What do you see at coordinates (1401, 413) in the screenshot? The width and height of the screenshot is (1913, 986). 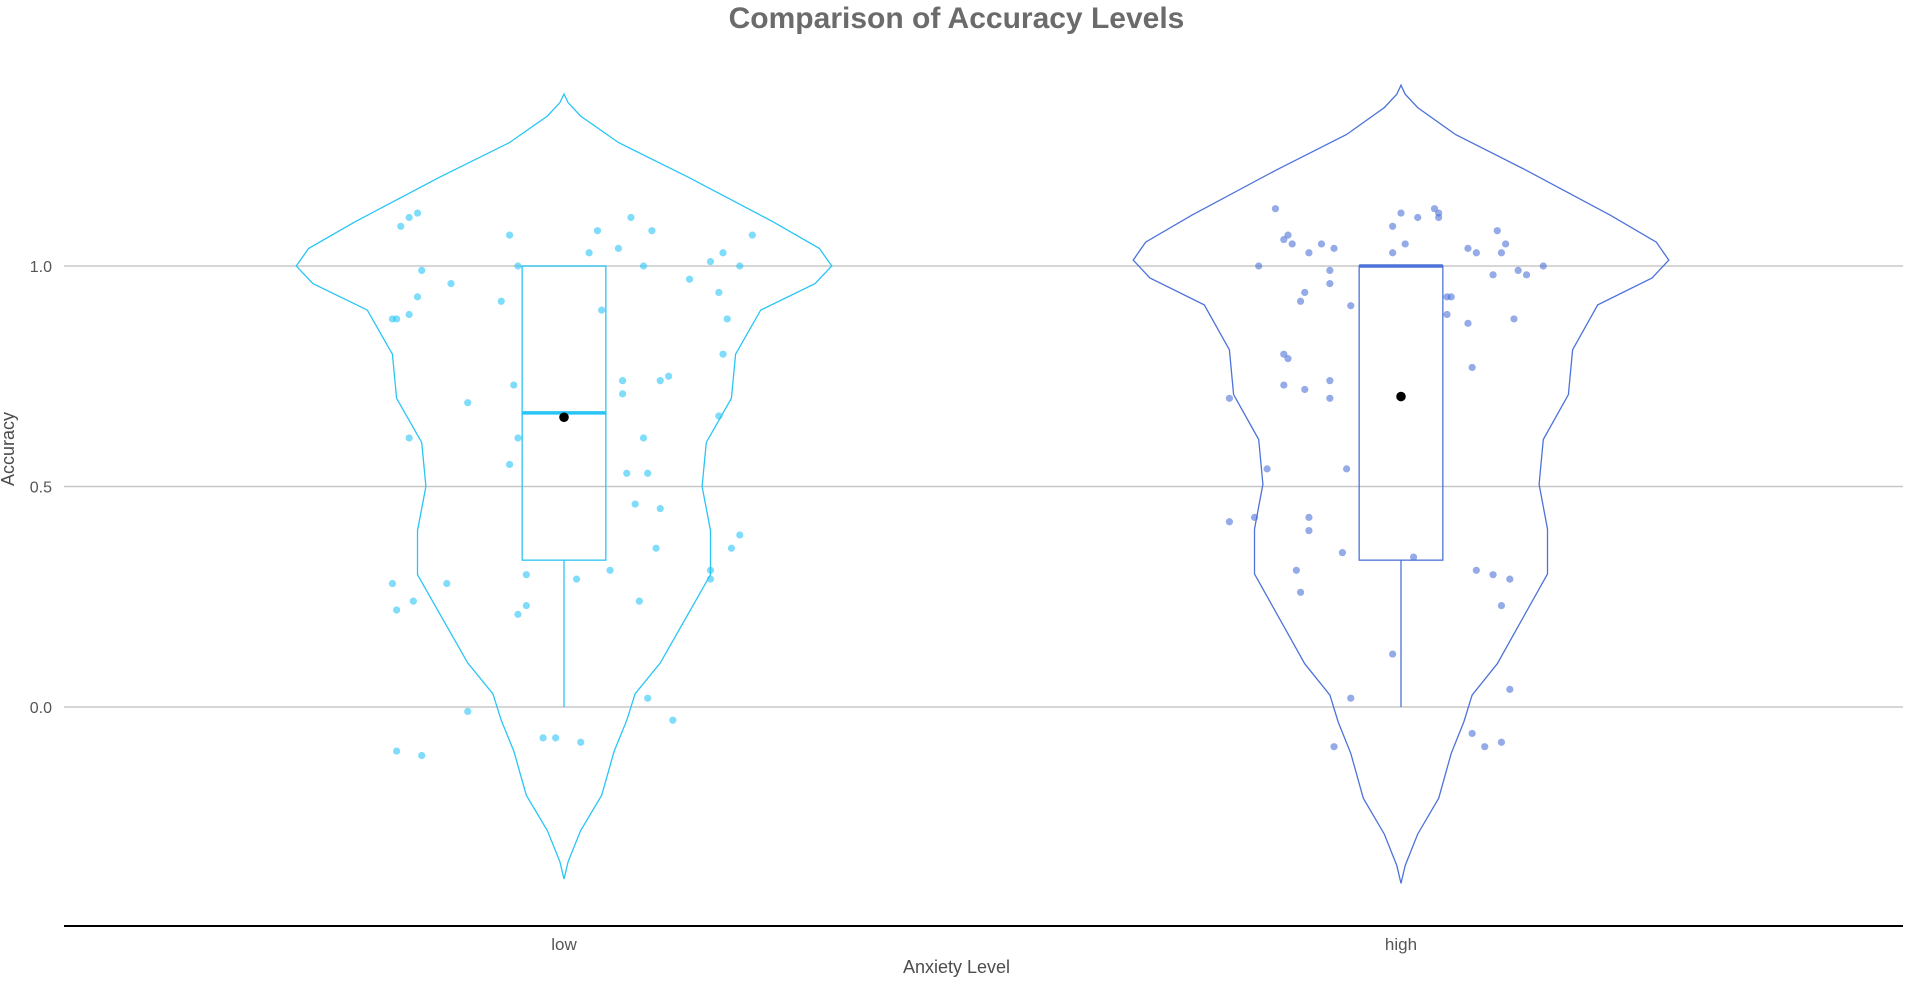 I see `box-high` at bounding box center [1401, 413].